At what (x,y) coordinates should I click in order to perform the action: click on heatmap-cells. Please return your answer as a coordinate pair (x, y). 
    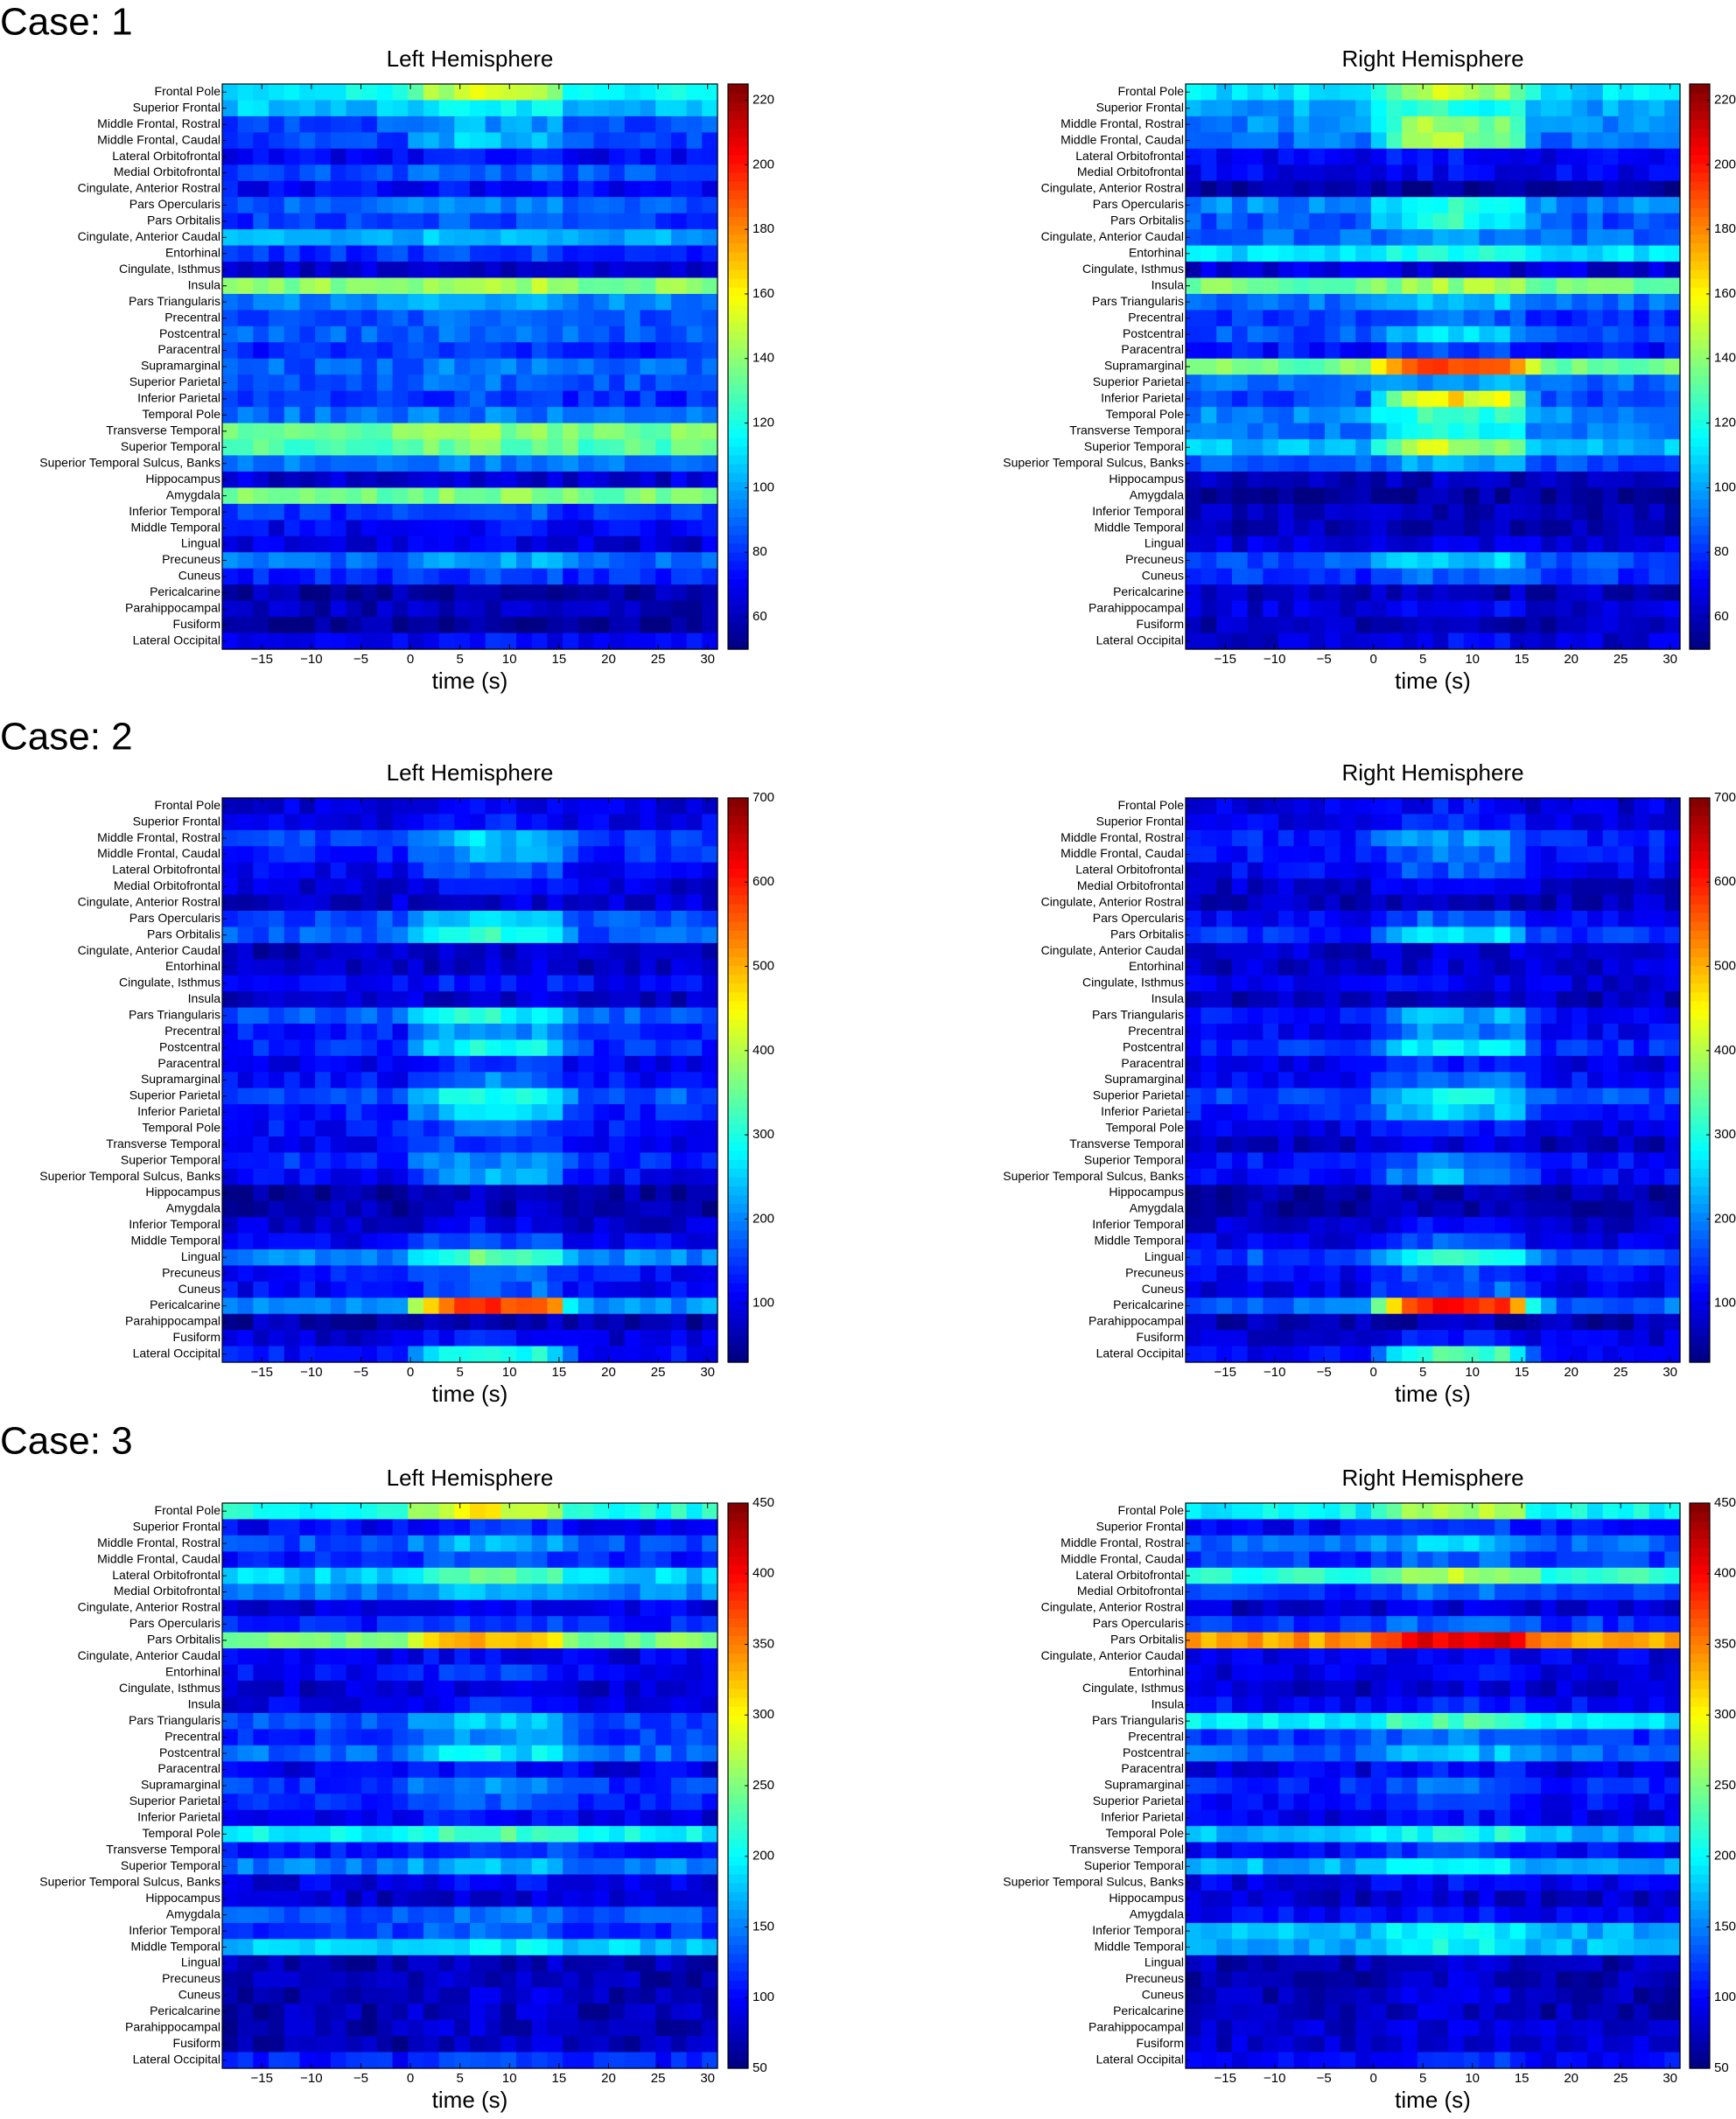
    Looking at the image, I should click on (1433, 1080).